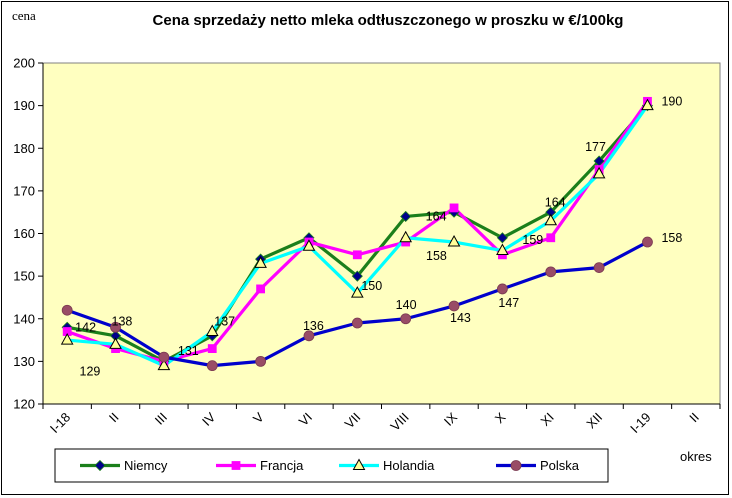  What do you see at coordinates (100, 465) in the screenshot?
I see `legend-marker-niemcy` at bounding box center [100, 465].